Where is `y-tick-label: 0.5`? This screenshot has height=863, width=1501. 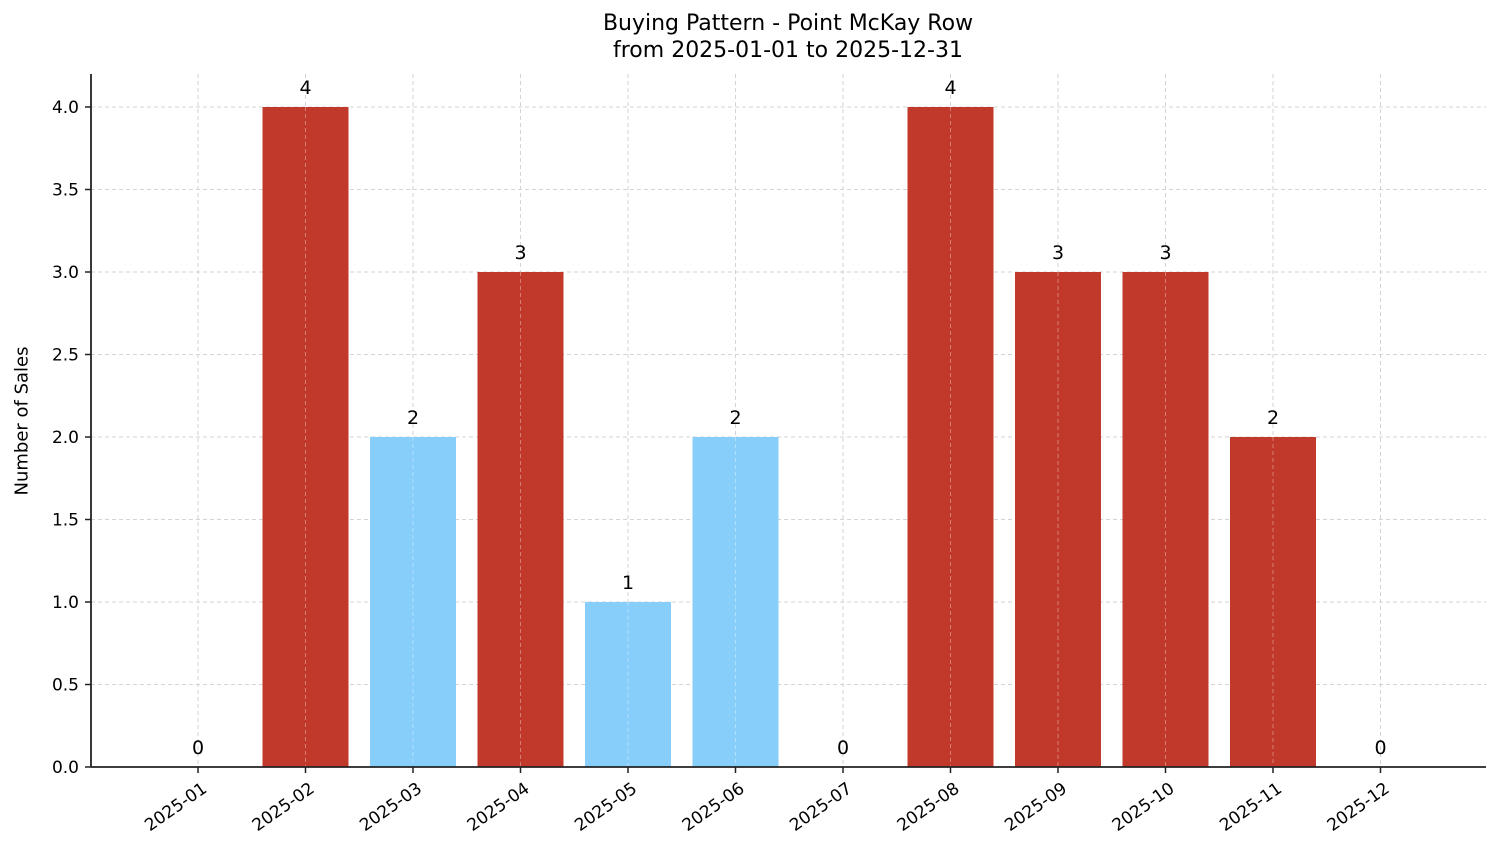
y-tick-label: 0.5 is located at coordinates (65, 686).